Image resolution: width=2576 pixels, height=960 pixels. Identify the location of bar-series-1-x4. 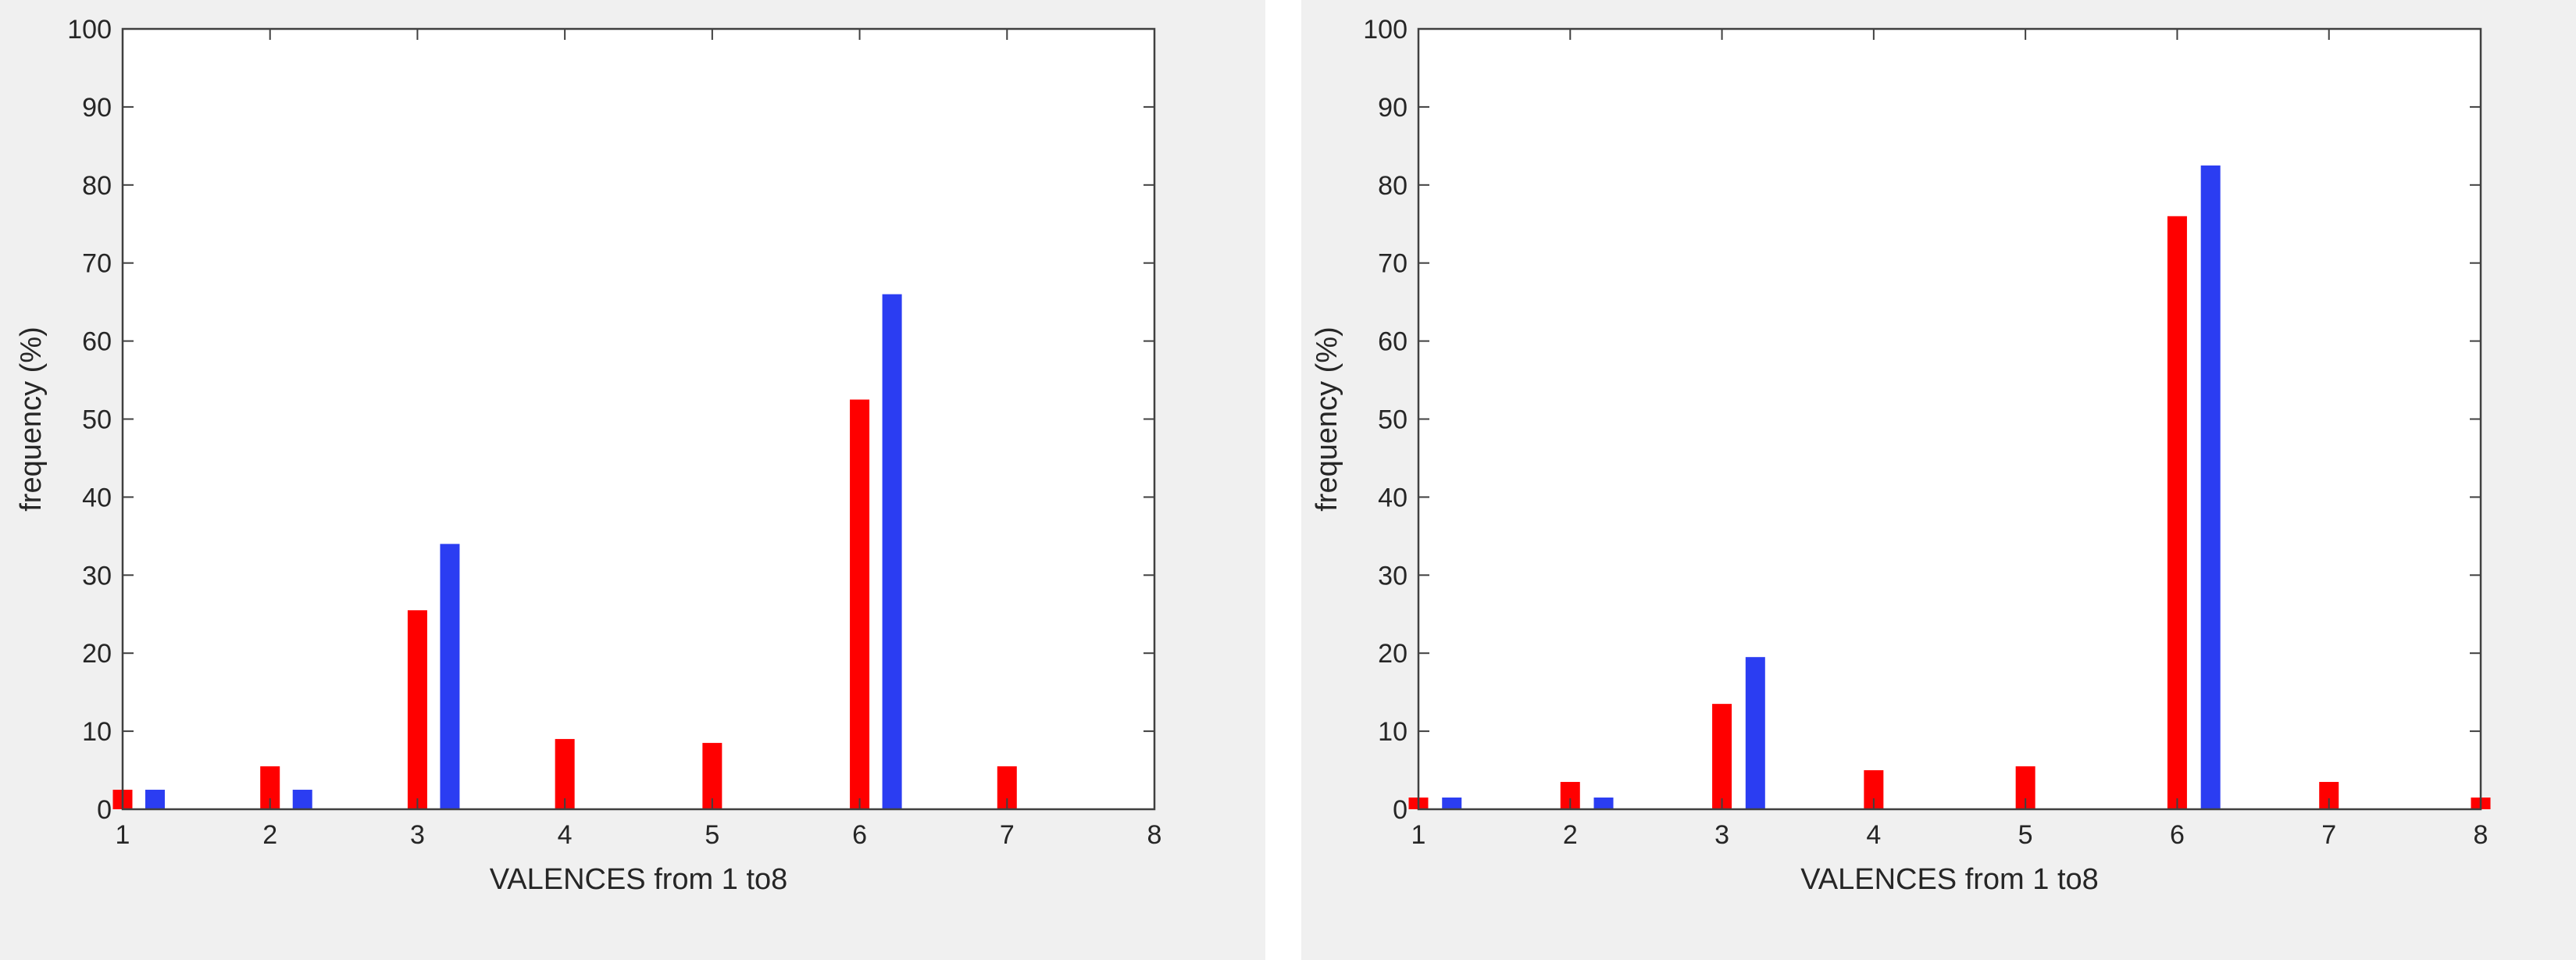
(565, 774).